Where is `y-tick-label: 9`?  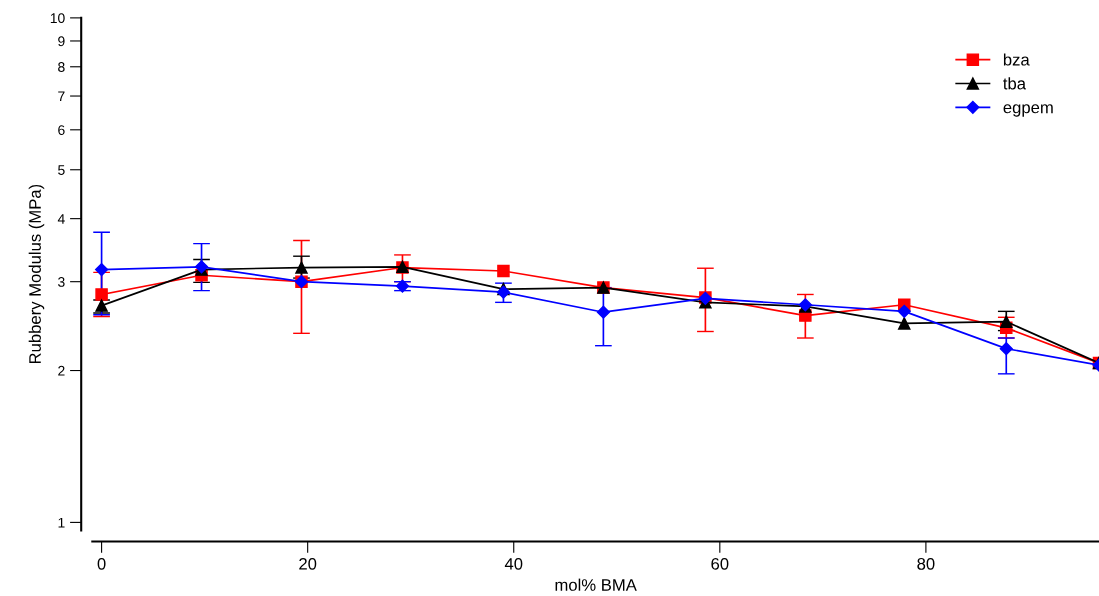
y-tick-label: 9 is located at coordinates (61, 41).